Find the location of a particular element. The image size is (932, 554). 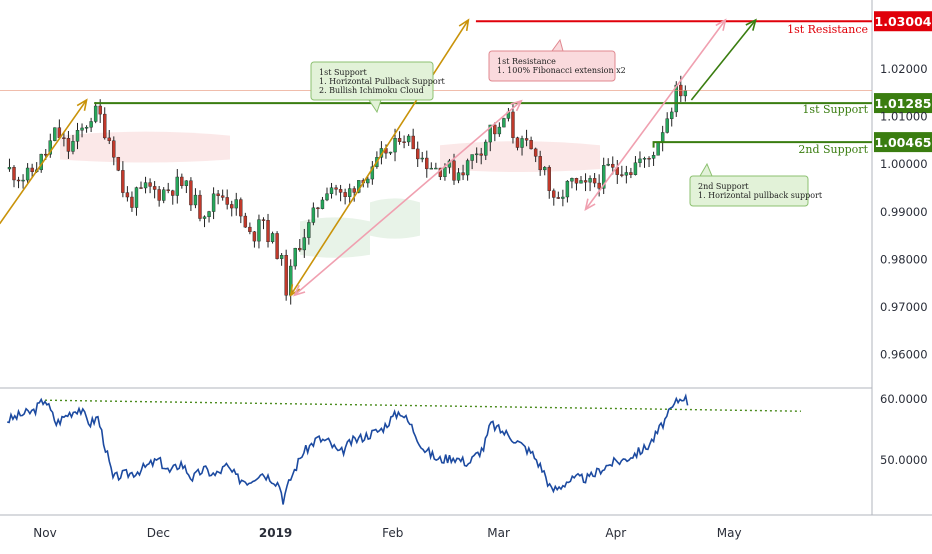

pink-arrow-2-head is located at coordinates (721, 24).